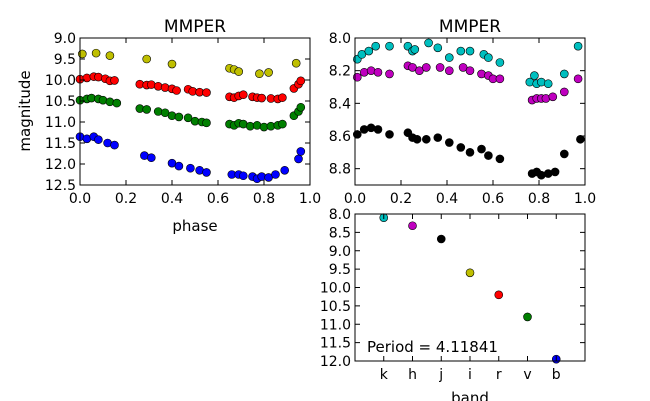 The width and height of the screenshot is (650, 401). I want to click on panel-right-xtick-label: 0.8, so click(539, 199).